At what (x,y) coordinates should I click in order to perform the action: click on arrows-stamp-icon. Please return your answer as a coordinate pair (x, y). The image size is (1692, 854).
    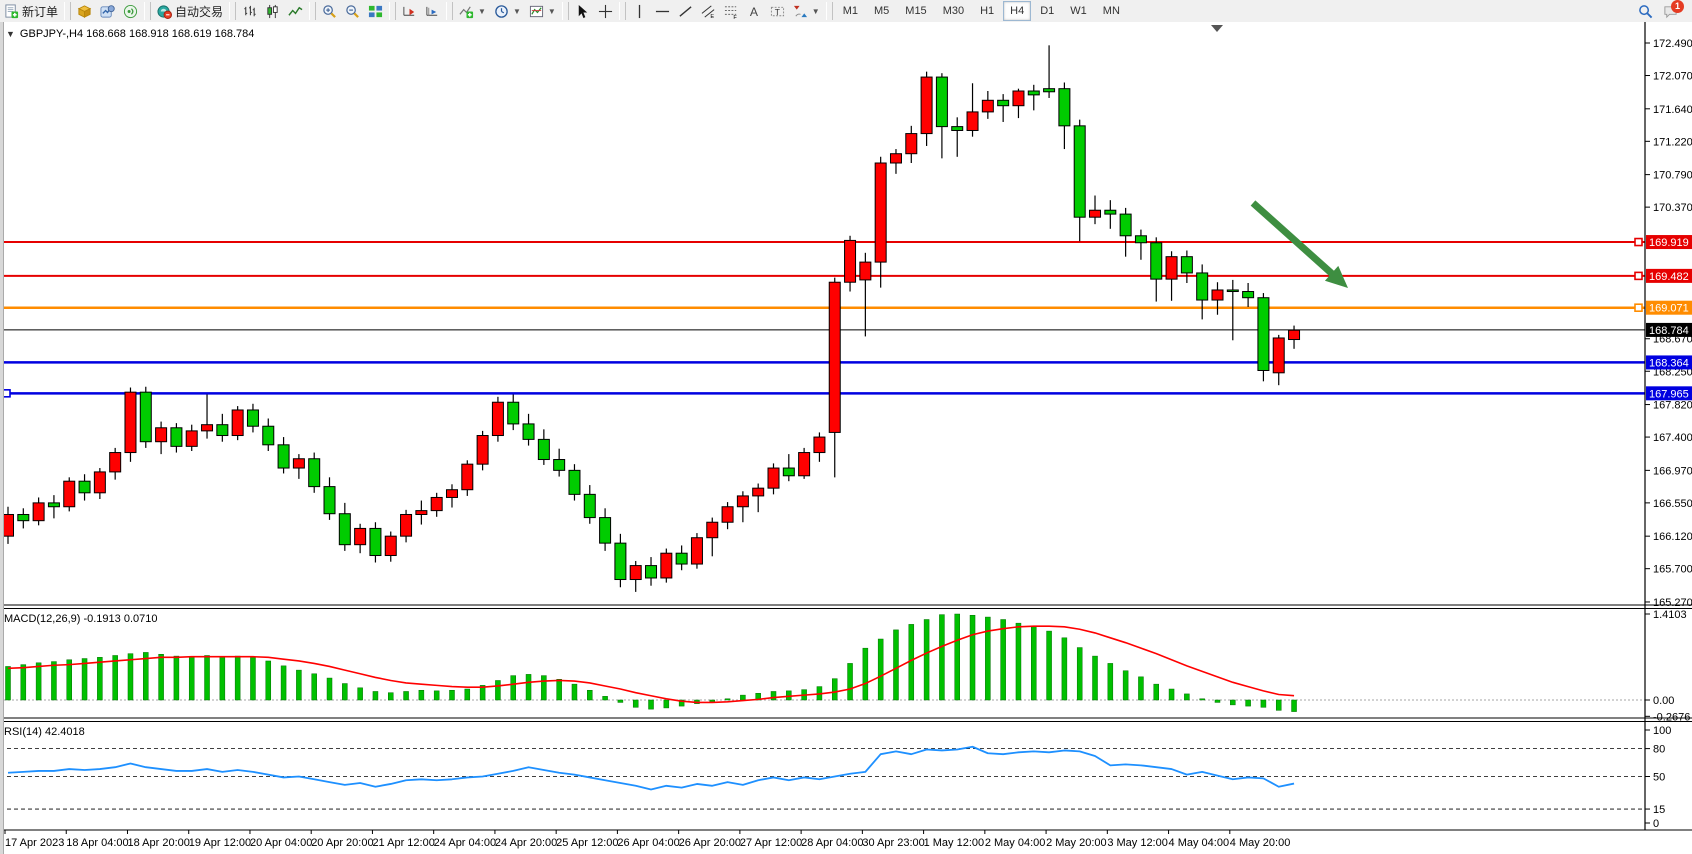
    Looking at the image, I should click on (800, 11).